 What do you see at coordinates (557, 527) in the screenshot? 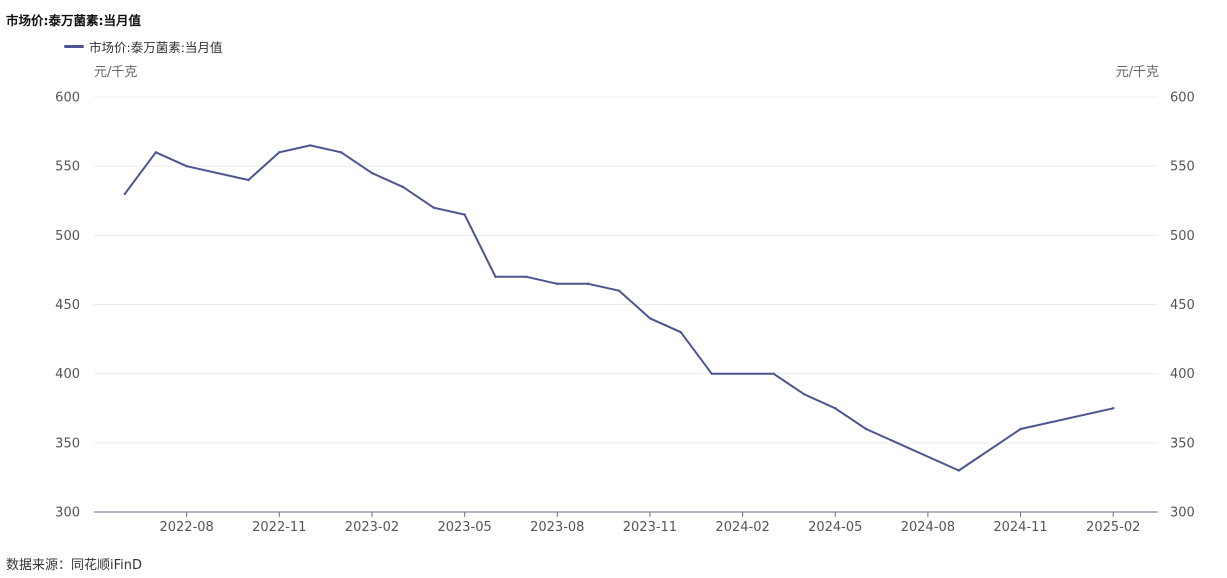
I see `x-tick-label: 2023-08` at bounding box center [557, 527].